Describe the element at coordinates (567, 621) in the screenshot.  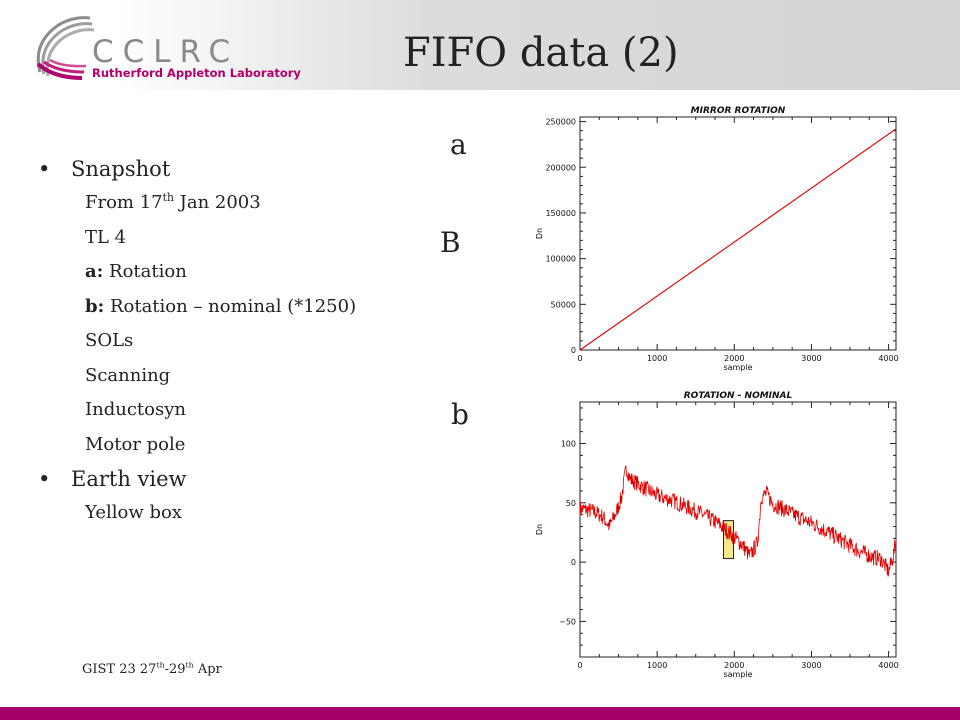
I see `y-tick-label: −50` at that location.